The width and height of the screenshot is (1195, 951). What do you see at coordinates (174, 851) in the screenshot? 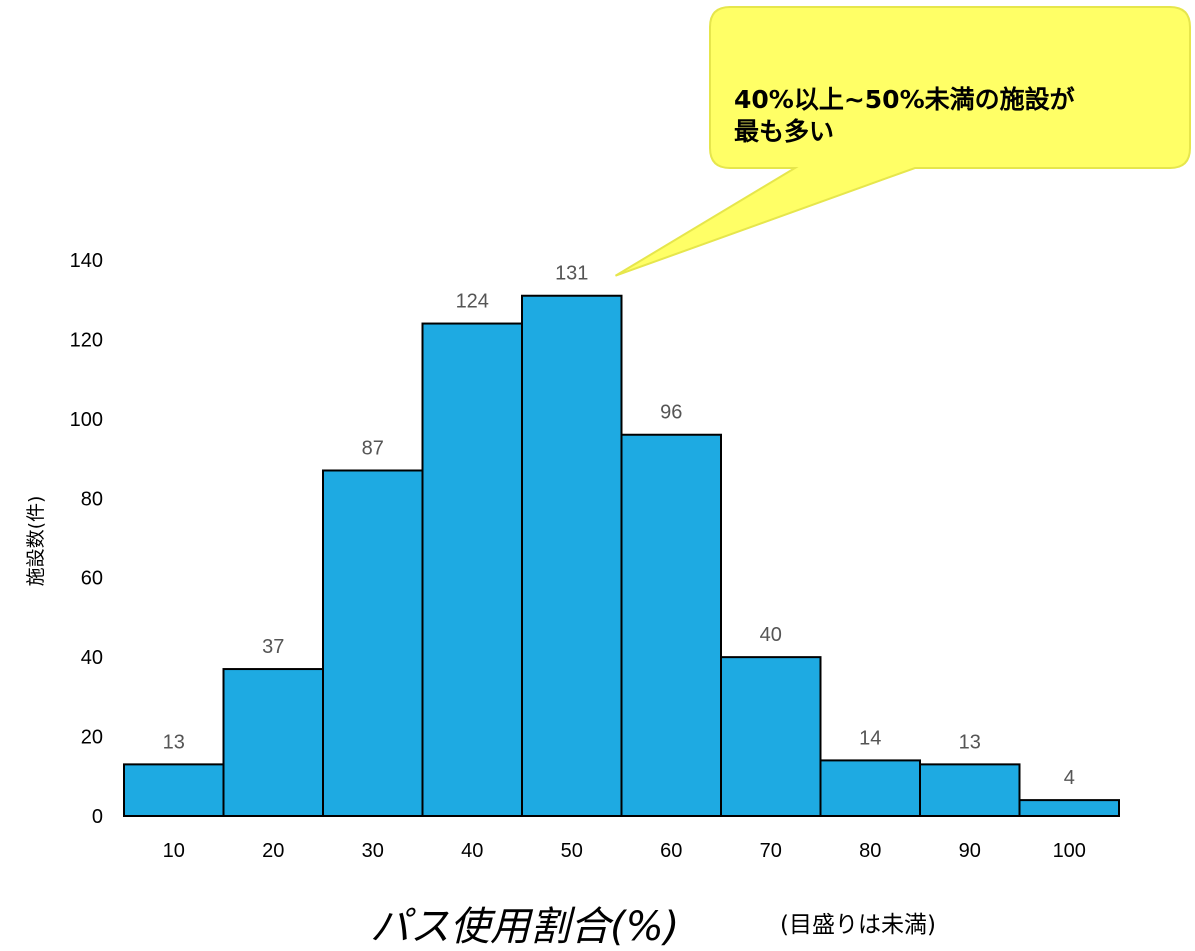
I see `x-tick-label-10: 10` at bounding box center [174, 851].